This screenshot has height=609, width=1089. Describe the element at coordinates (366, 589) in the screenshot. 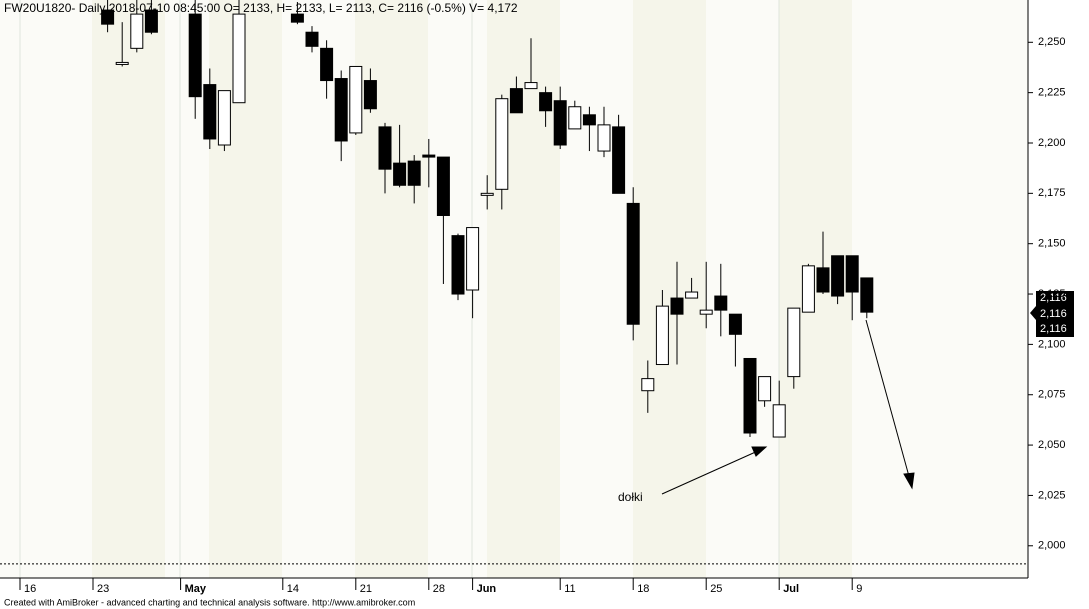

I see `x-tick-label: 21` at that location.